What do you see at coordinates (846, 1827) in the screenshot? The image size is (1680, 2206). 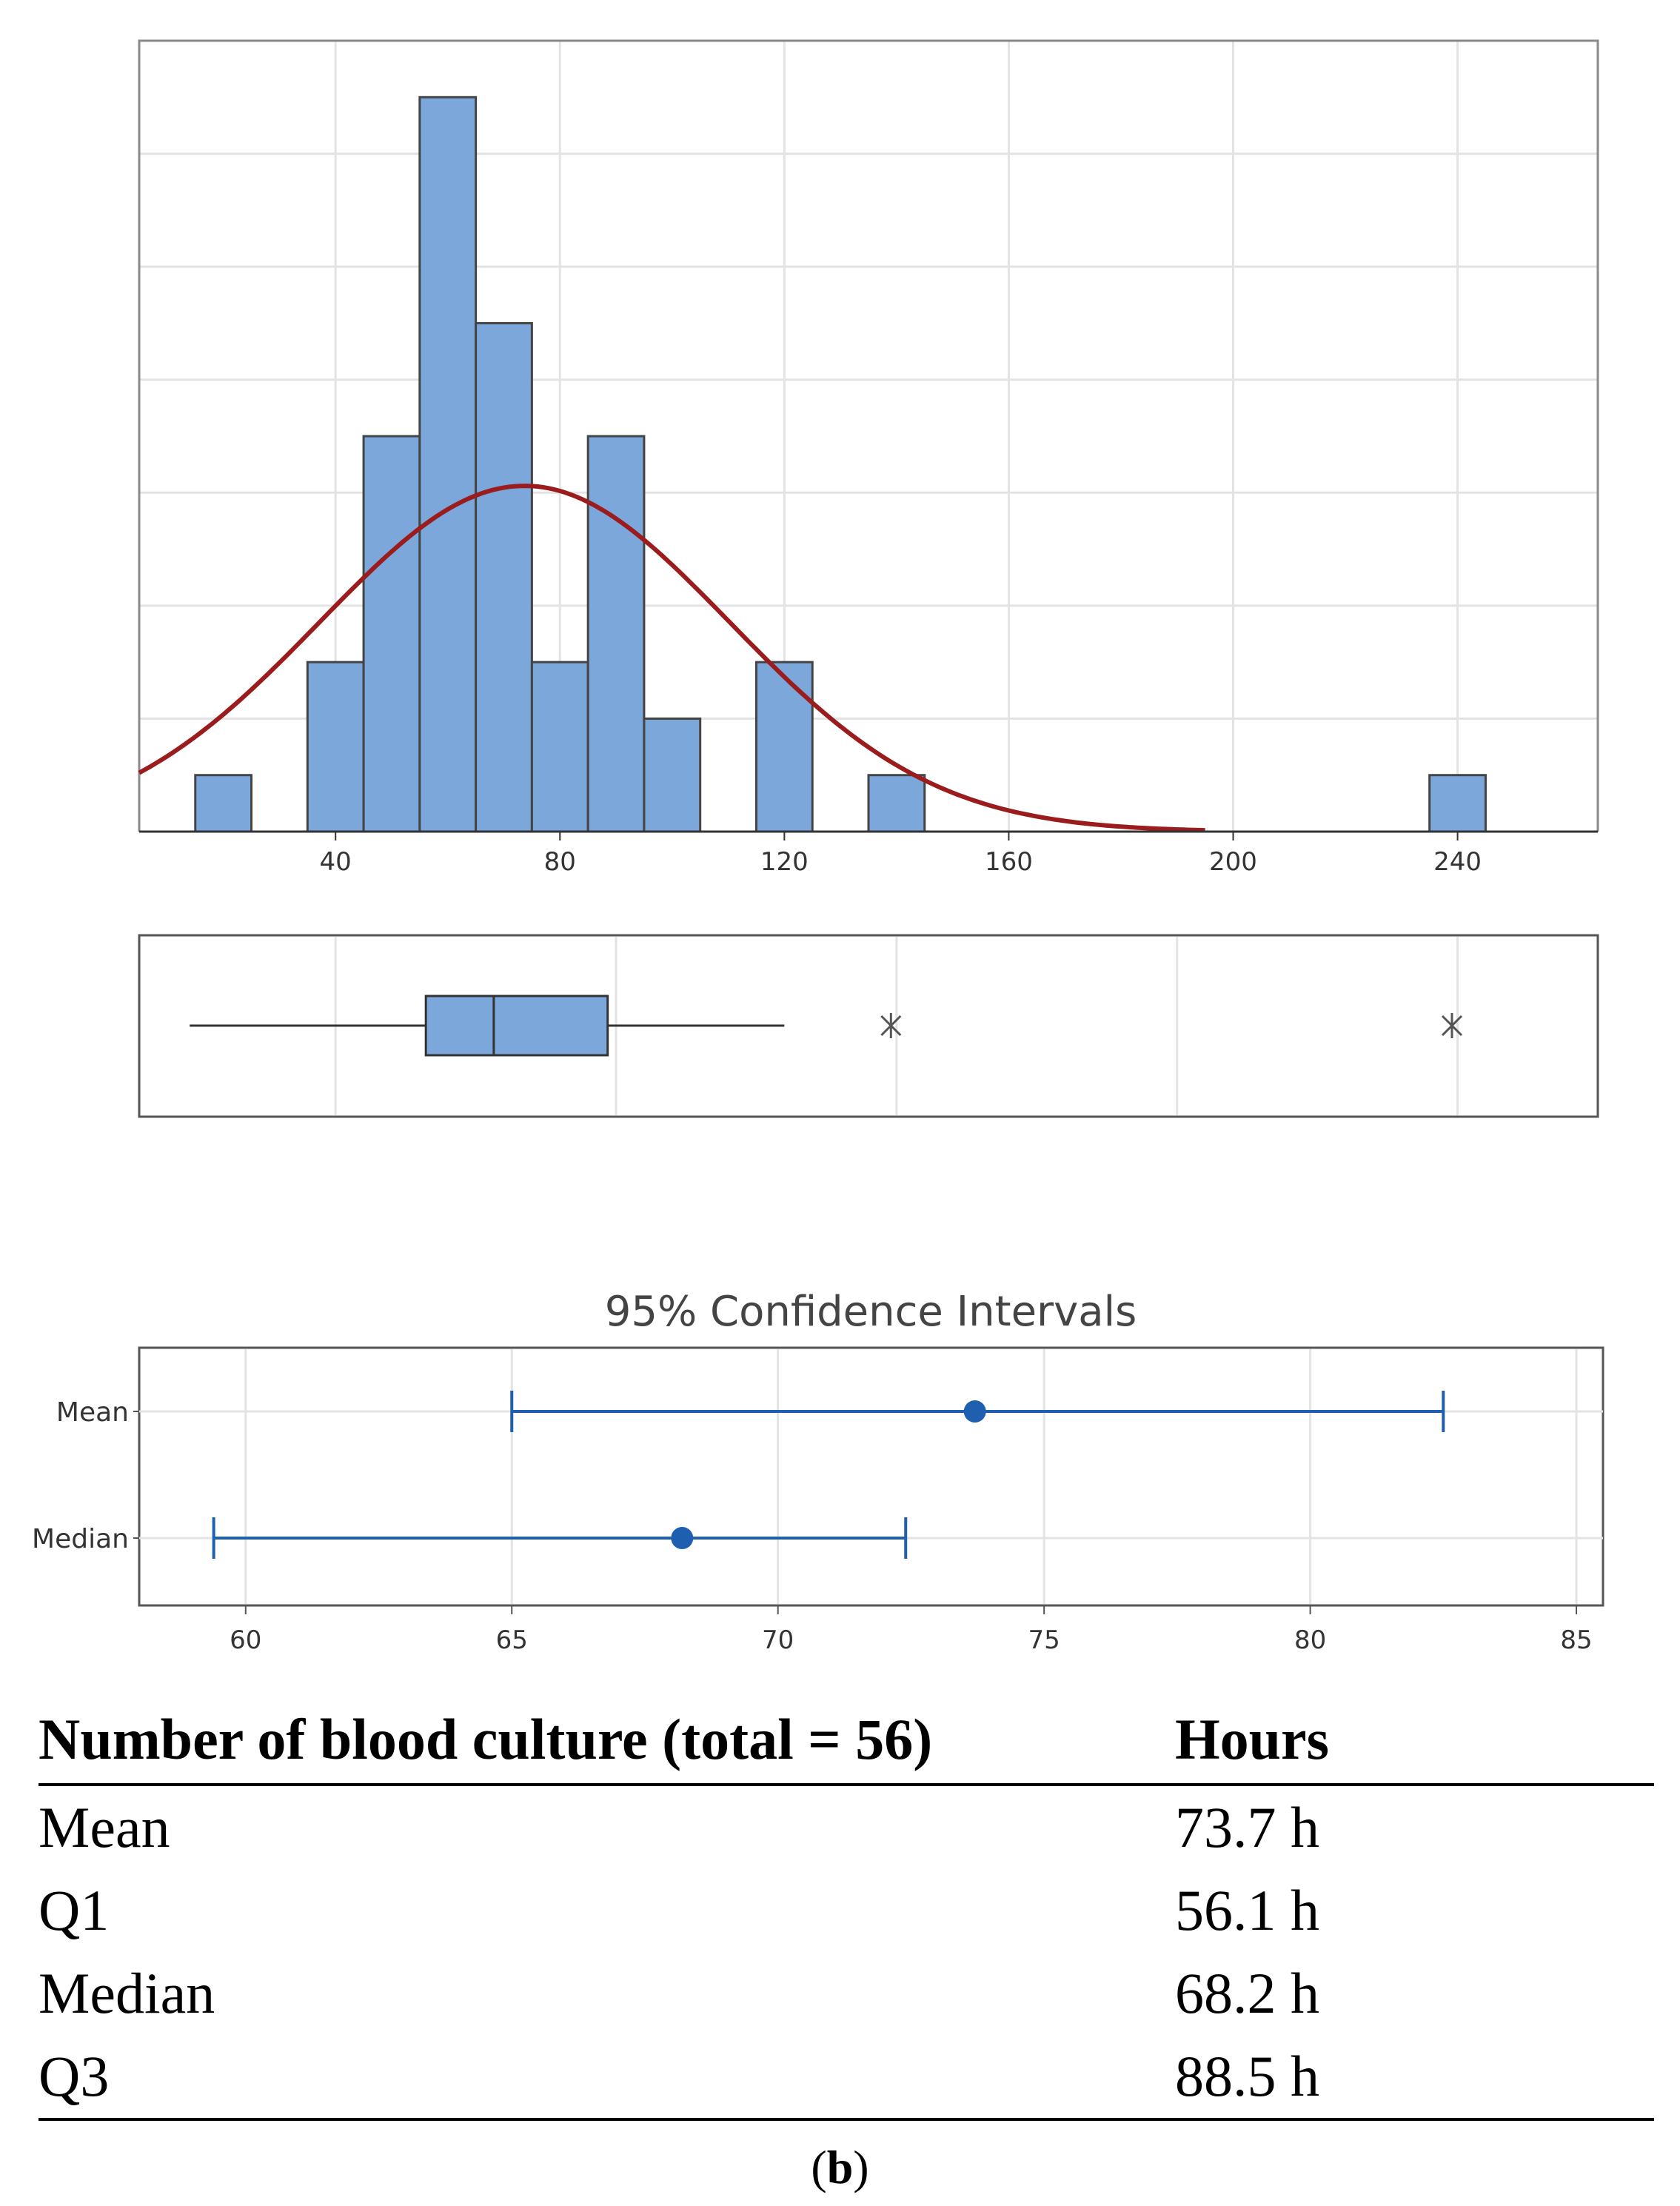 I see `table-row: Mean 73.7 h` at bounding box center [846, 1827].